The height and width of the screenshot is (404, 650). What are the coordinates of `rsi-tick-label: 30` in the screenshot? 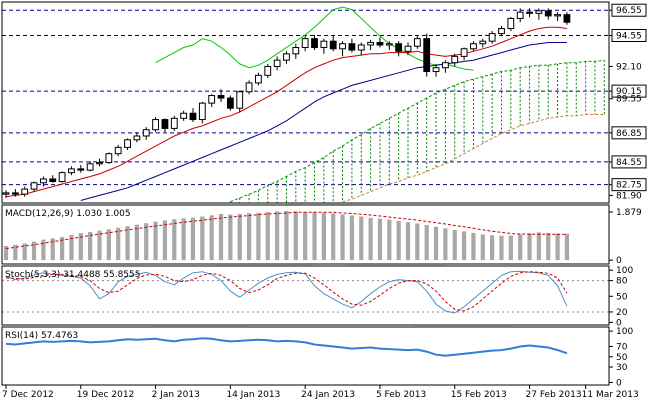 It's located at (622, 368).